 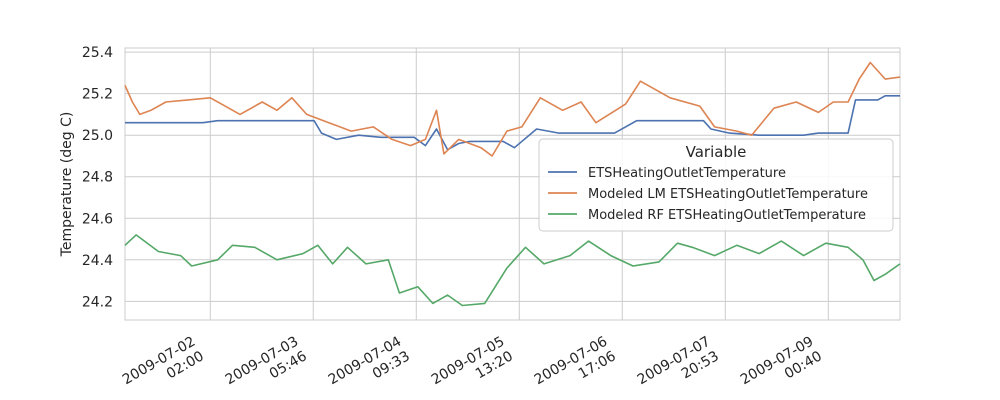 What do you see at coordinates (728, 194) in the screenshot?
I see `legend-label: Modeled LM ETSHeatingOutletTemperature` at bounding box center [728, 194].